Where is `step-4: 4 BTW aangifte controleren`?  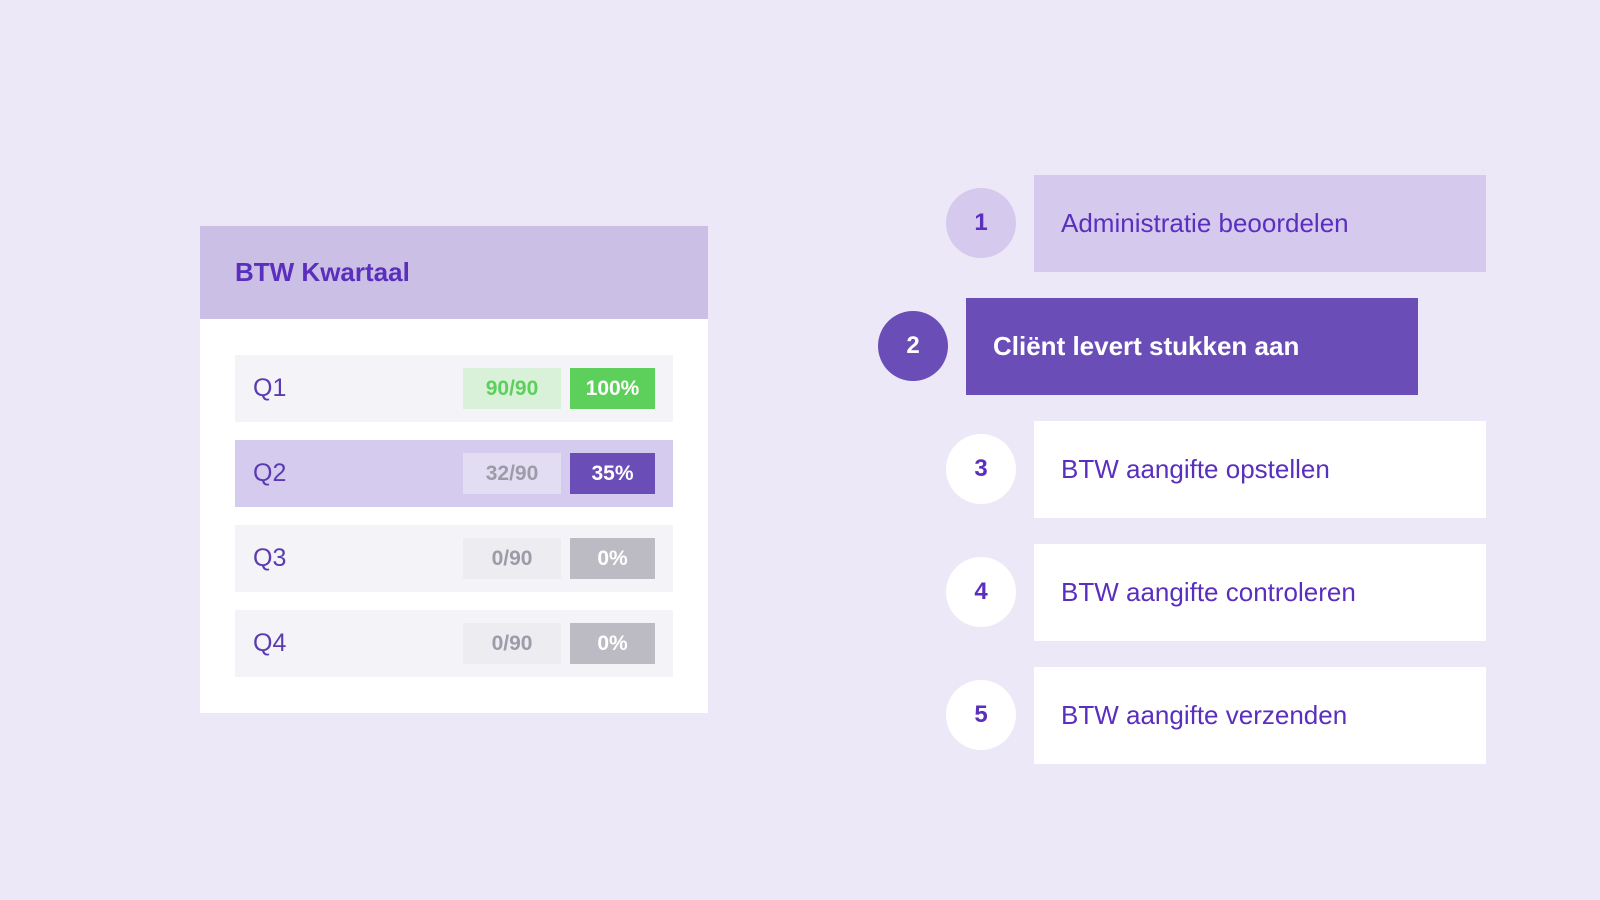
step-4: 4 BTW aangifte controleren is located at coordinates (1216, 592).